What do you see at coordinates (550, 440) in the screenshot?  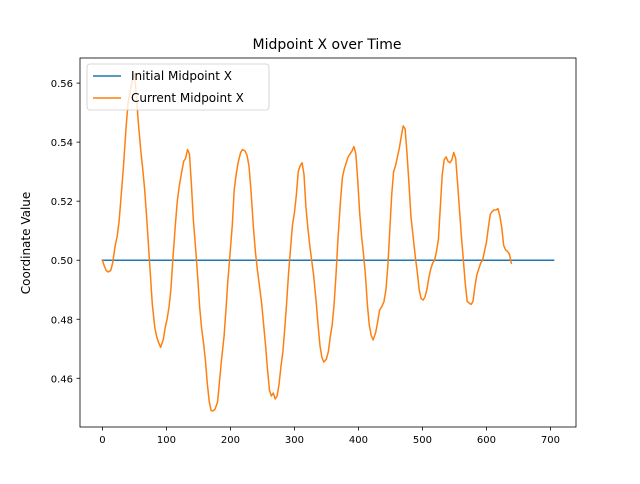 I see `x-tick-label: 700` at bounding box center [550, 440].